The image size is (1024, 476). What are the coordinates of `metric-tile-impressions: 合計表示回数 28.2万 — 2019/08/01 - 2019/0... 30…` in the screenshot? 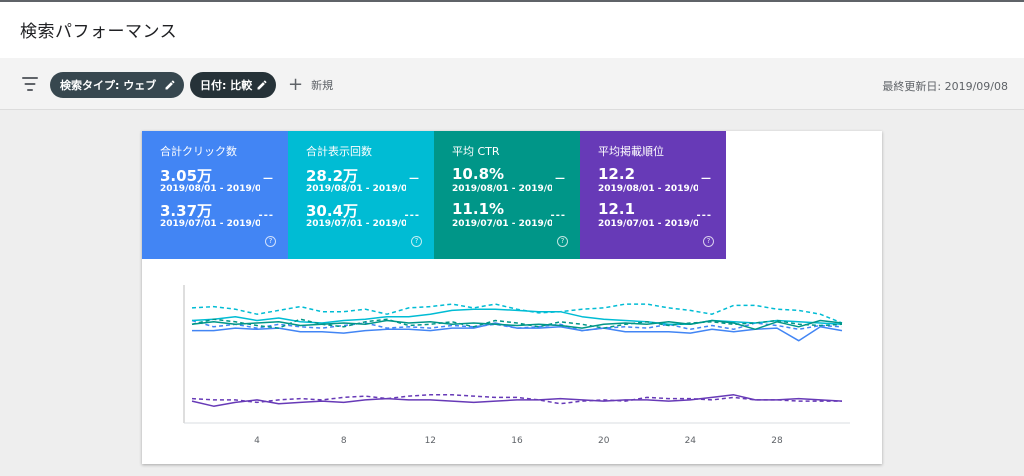 It's located at (361, 195).